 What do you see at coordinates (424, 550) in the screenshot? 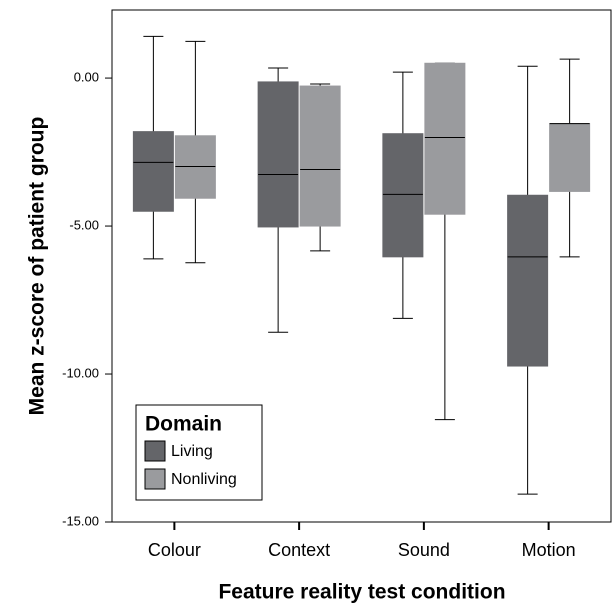
I see `x-tick-label: Sound` at bounding box center [424, 550].